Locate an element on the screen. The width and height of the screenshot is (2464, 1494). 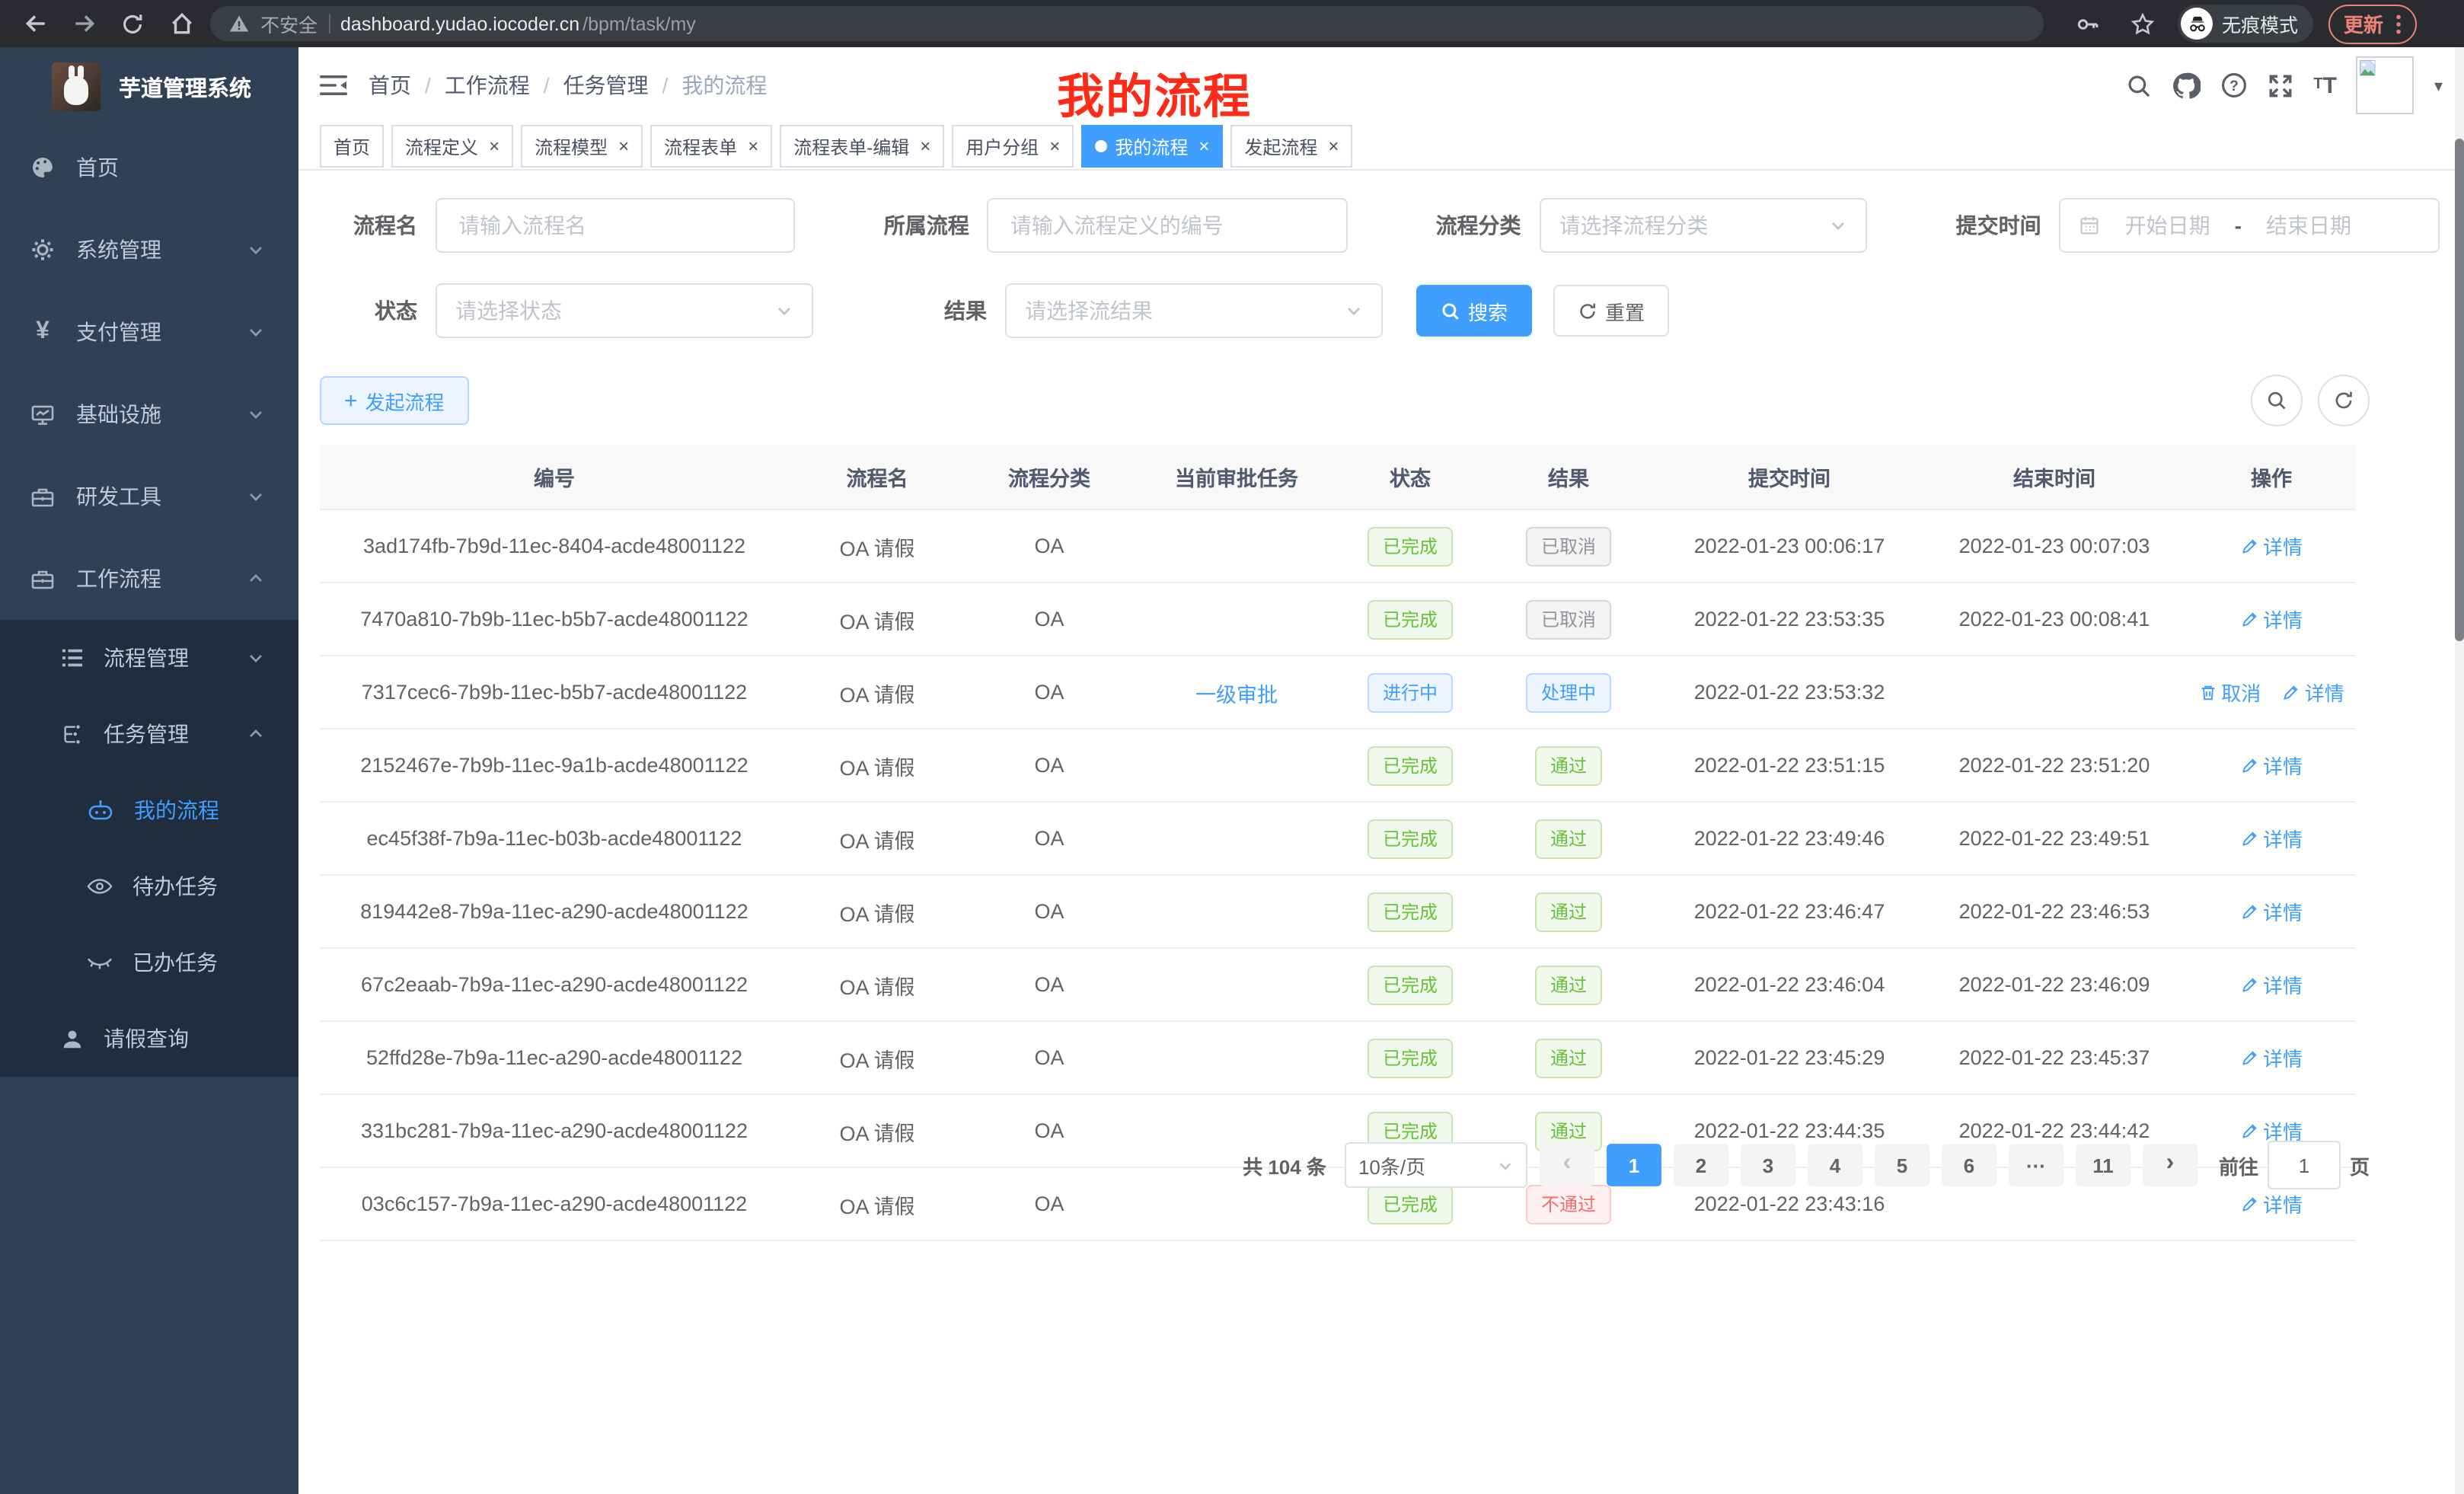
search-icon is located at coordinates (2139, 85).